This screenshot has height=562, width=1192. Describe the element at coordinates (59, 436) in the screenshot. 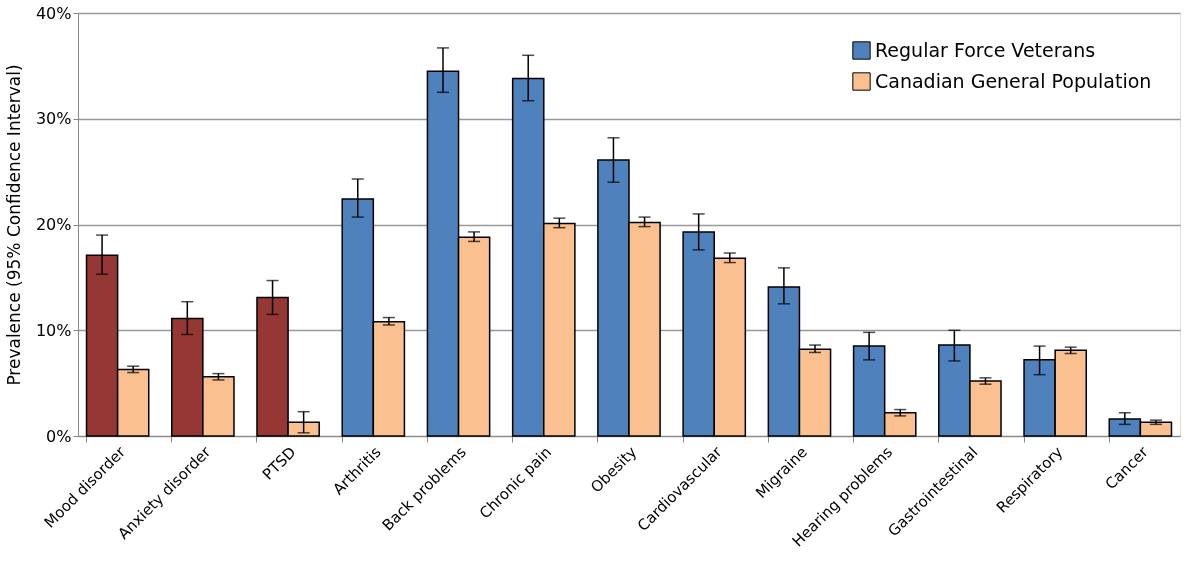

I see `y-tick-label: 0%` at that location.